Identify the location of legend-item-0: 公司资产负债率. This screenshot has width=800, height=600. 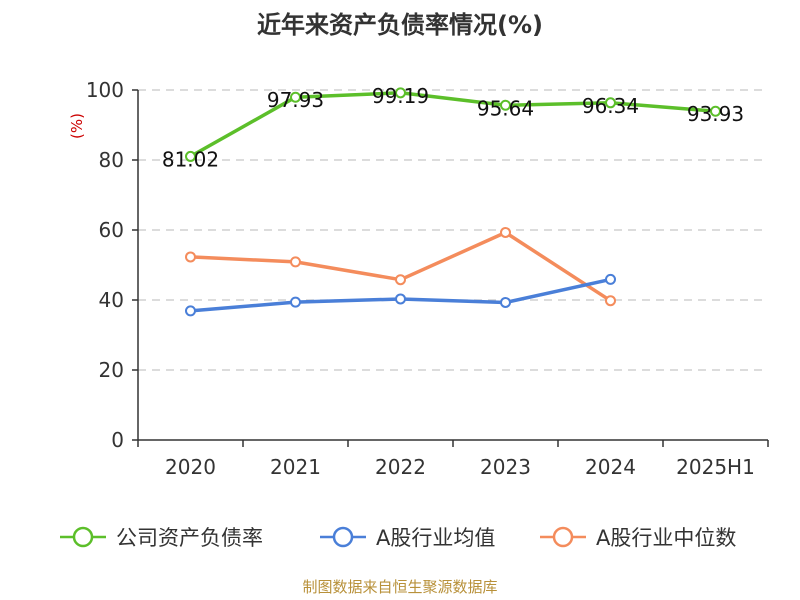
(161, 538).